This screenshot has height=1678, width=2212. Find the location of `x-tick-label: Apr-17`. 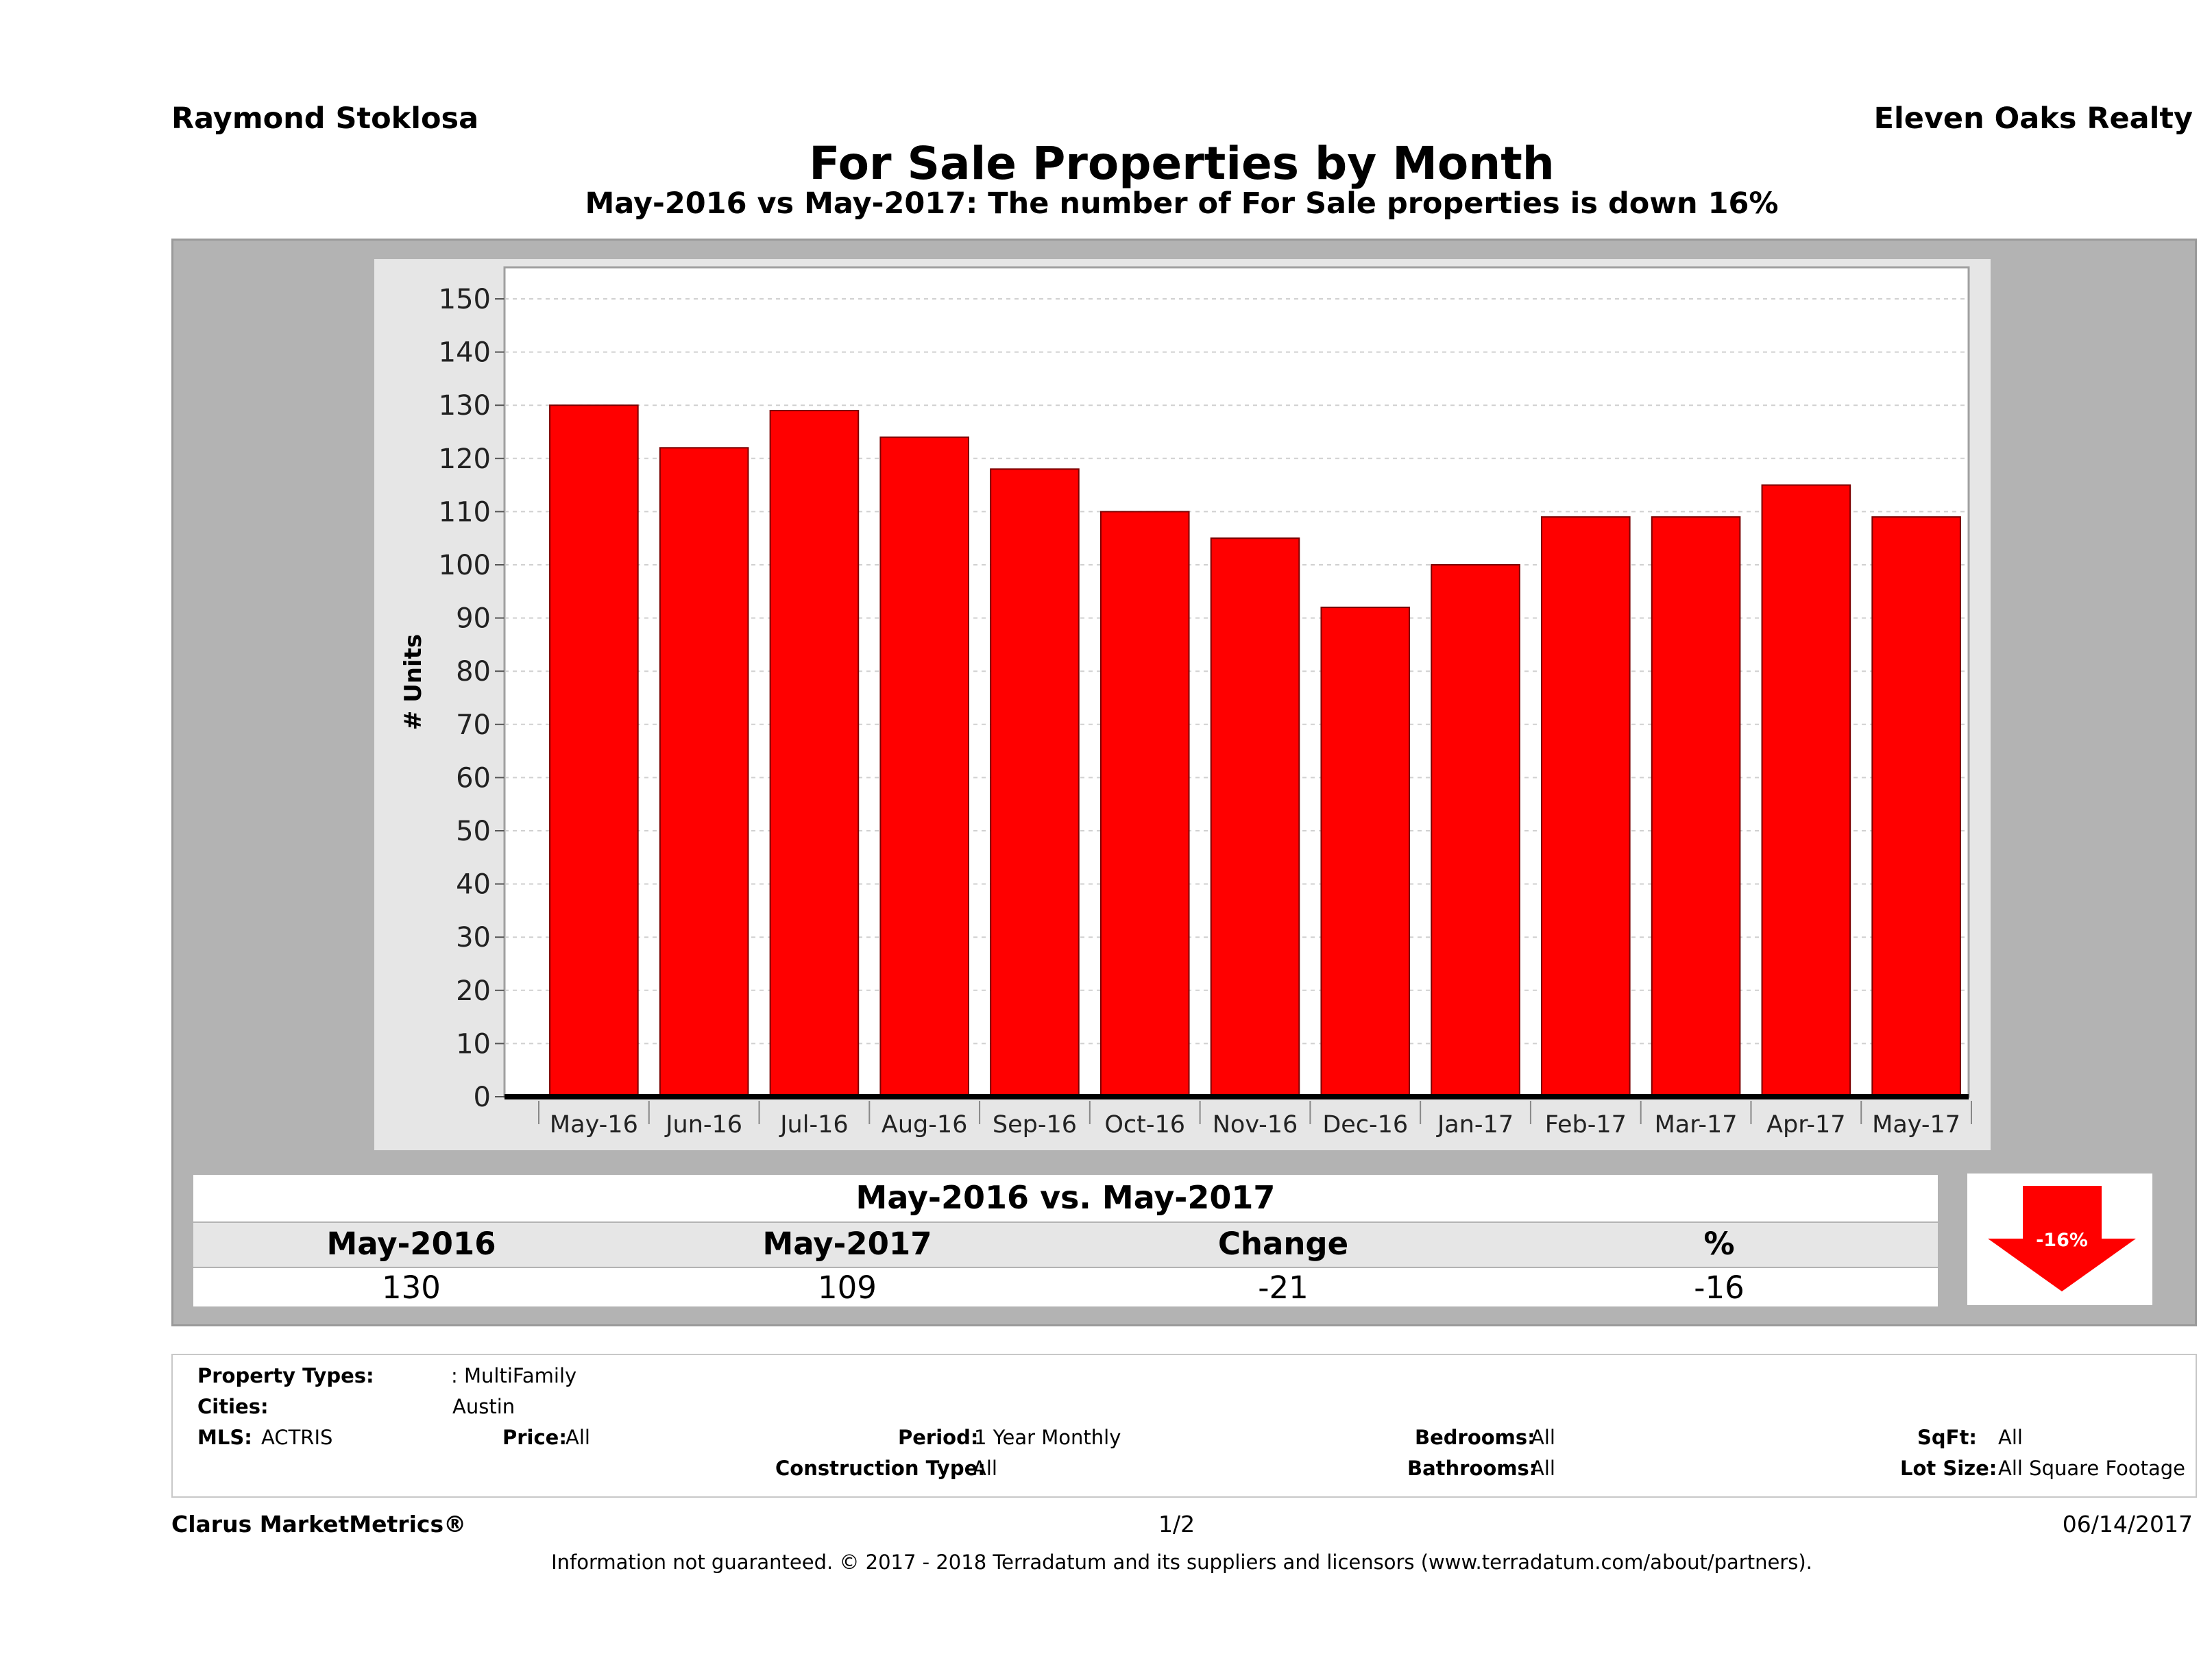

x-tick-label: Apr-17 is located at coordinates (1805, 1125).